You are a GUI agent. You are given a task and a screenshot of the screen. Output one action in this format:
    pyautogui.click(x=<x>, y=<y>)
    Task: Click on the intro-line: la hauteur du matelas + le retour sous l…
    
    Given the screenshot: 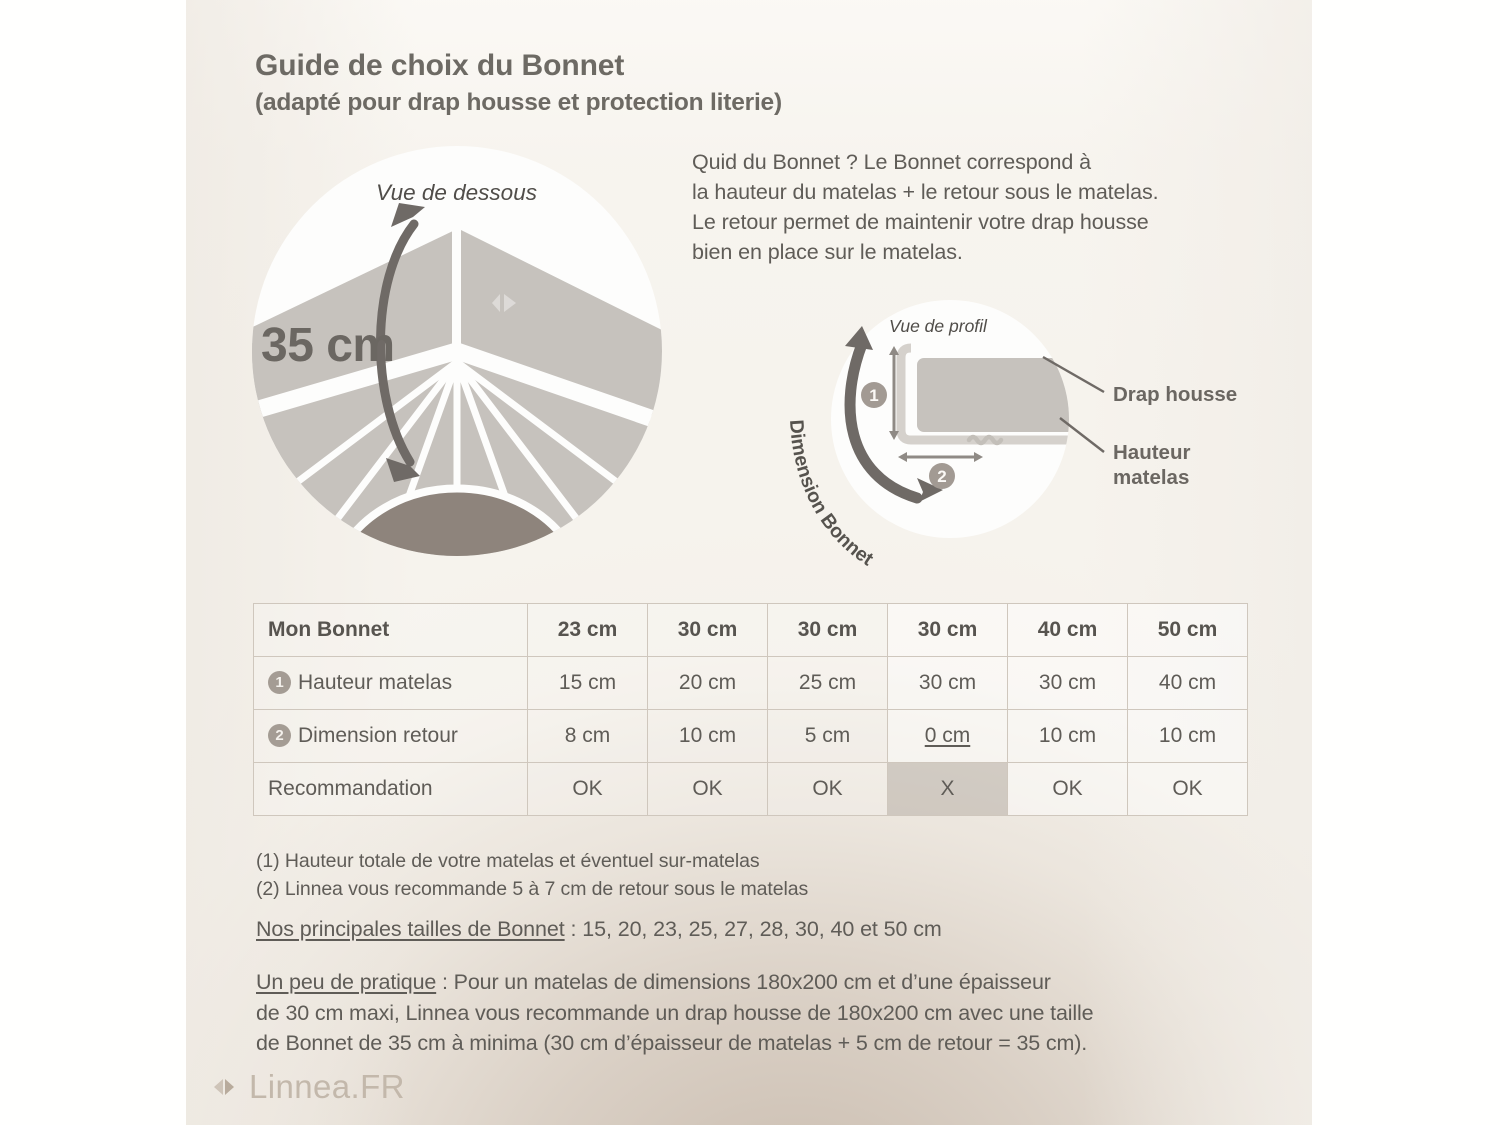 What is the action you would take?
    pyautogui.click(x=925, y=191)
    